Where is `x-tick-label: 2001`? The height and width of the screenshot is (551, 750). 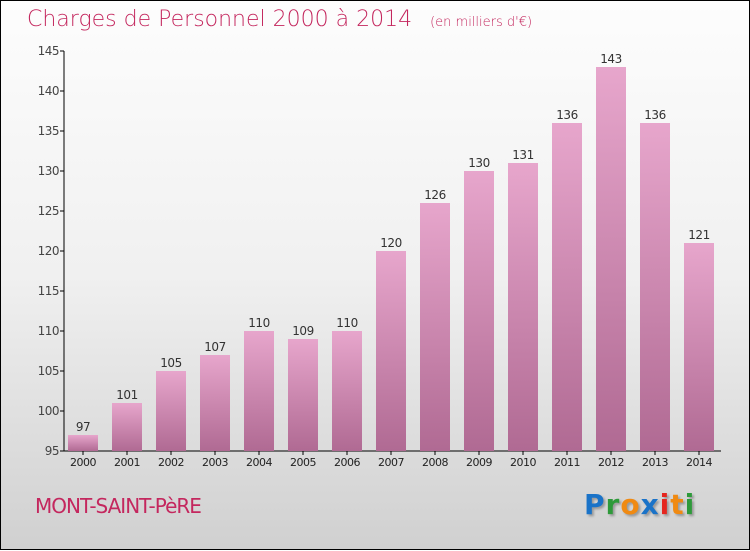 x-tick-label: 2001 is located at coordinates (127, 462).